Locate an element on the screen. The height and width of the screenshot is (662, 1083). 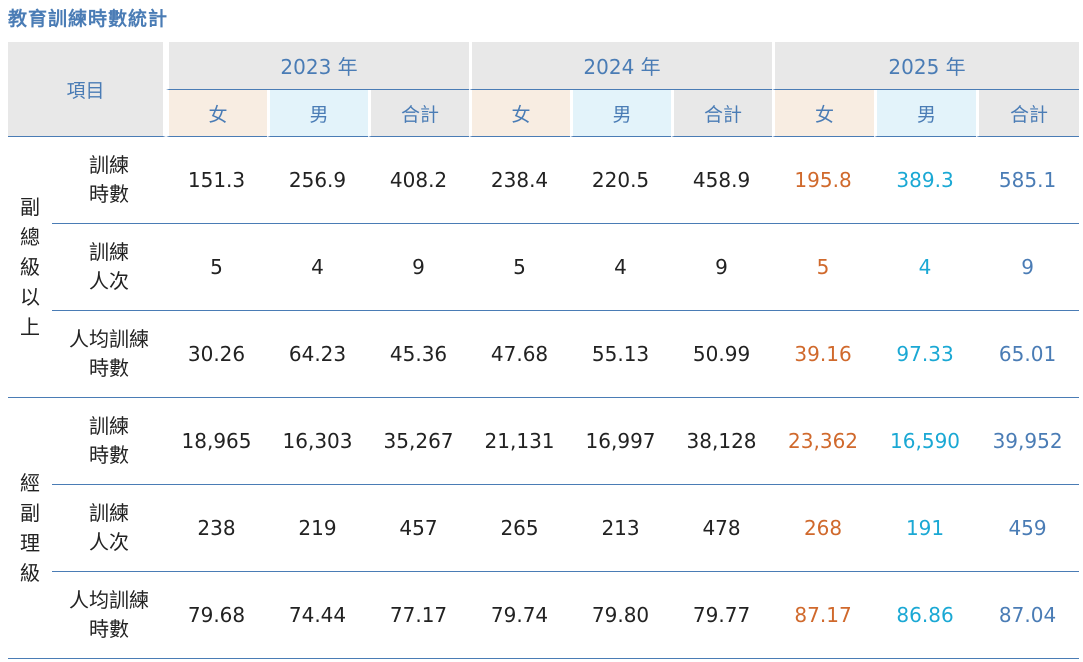
table-cell: 64.23 is located at coordinates (318, 354).